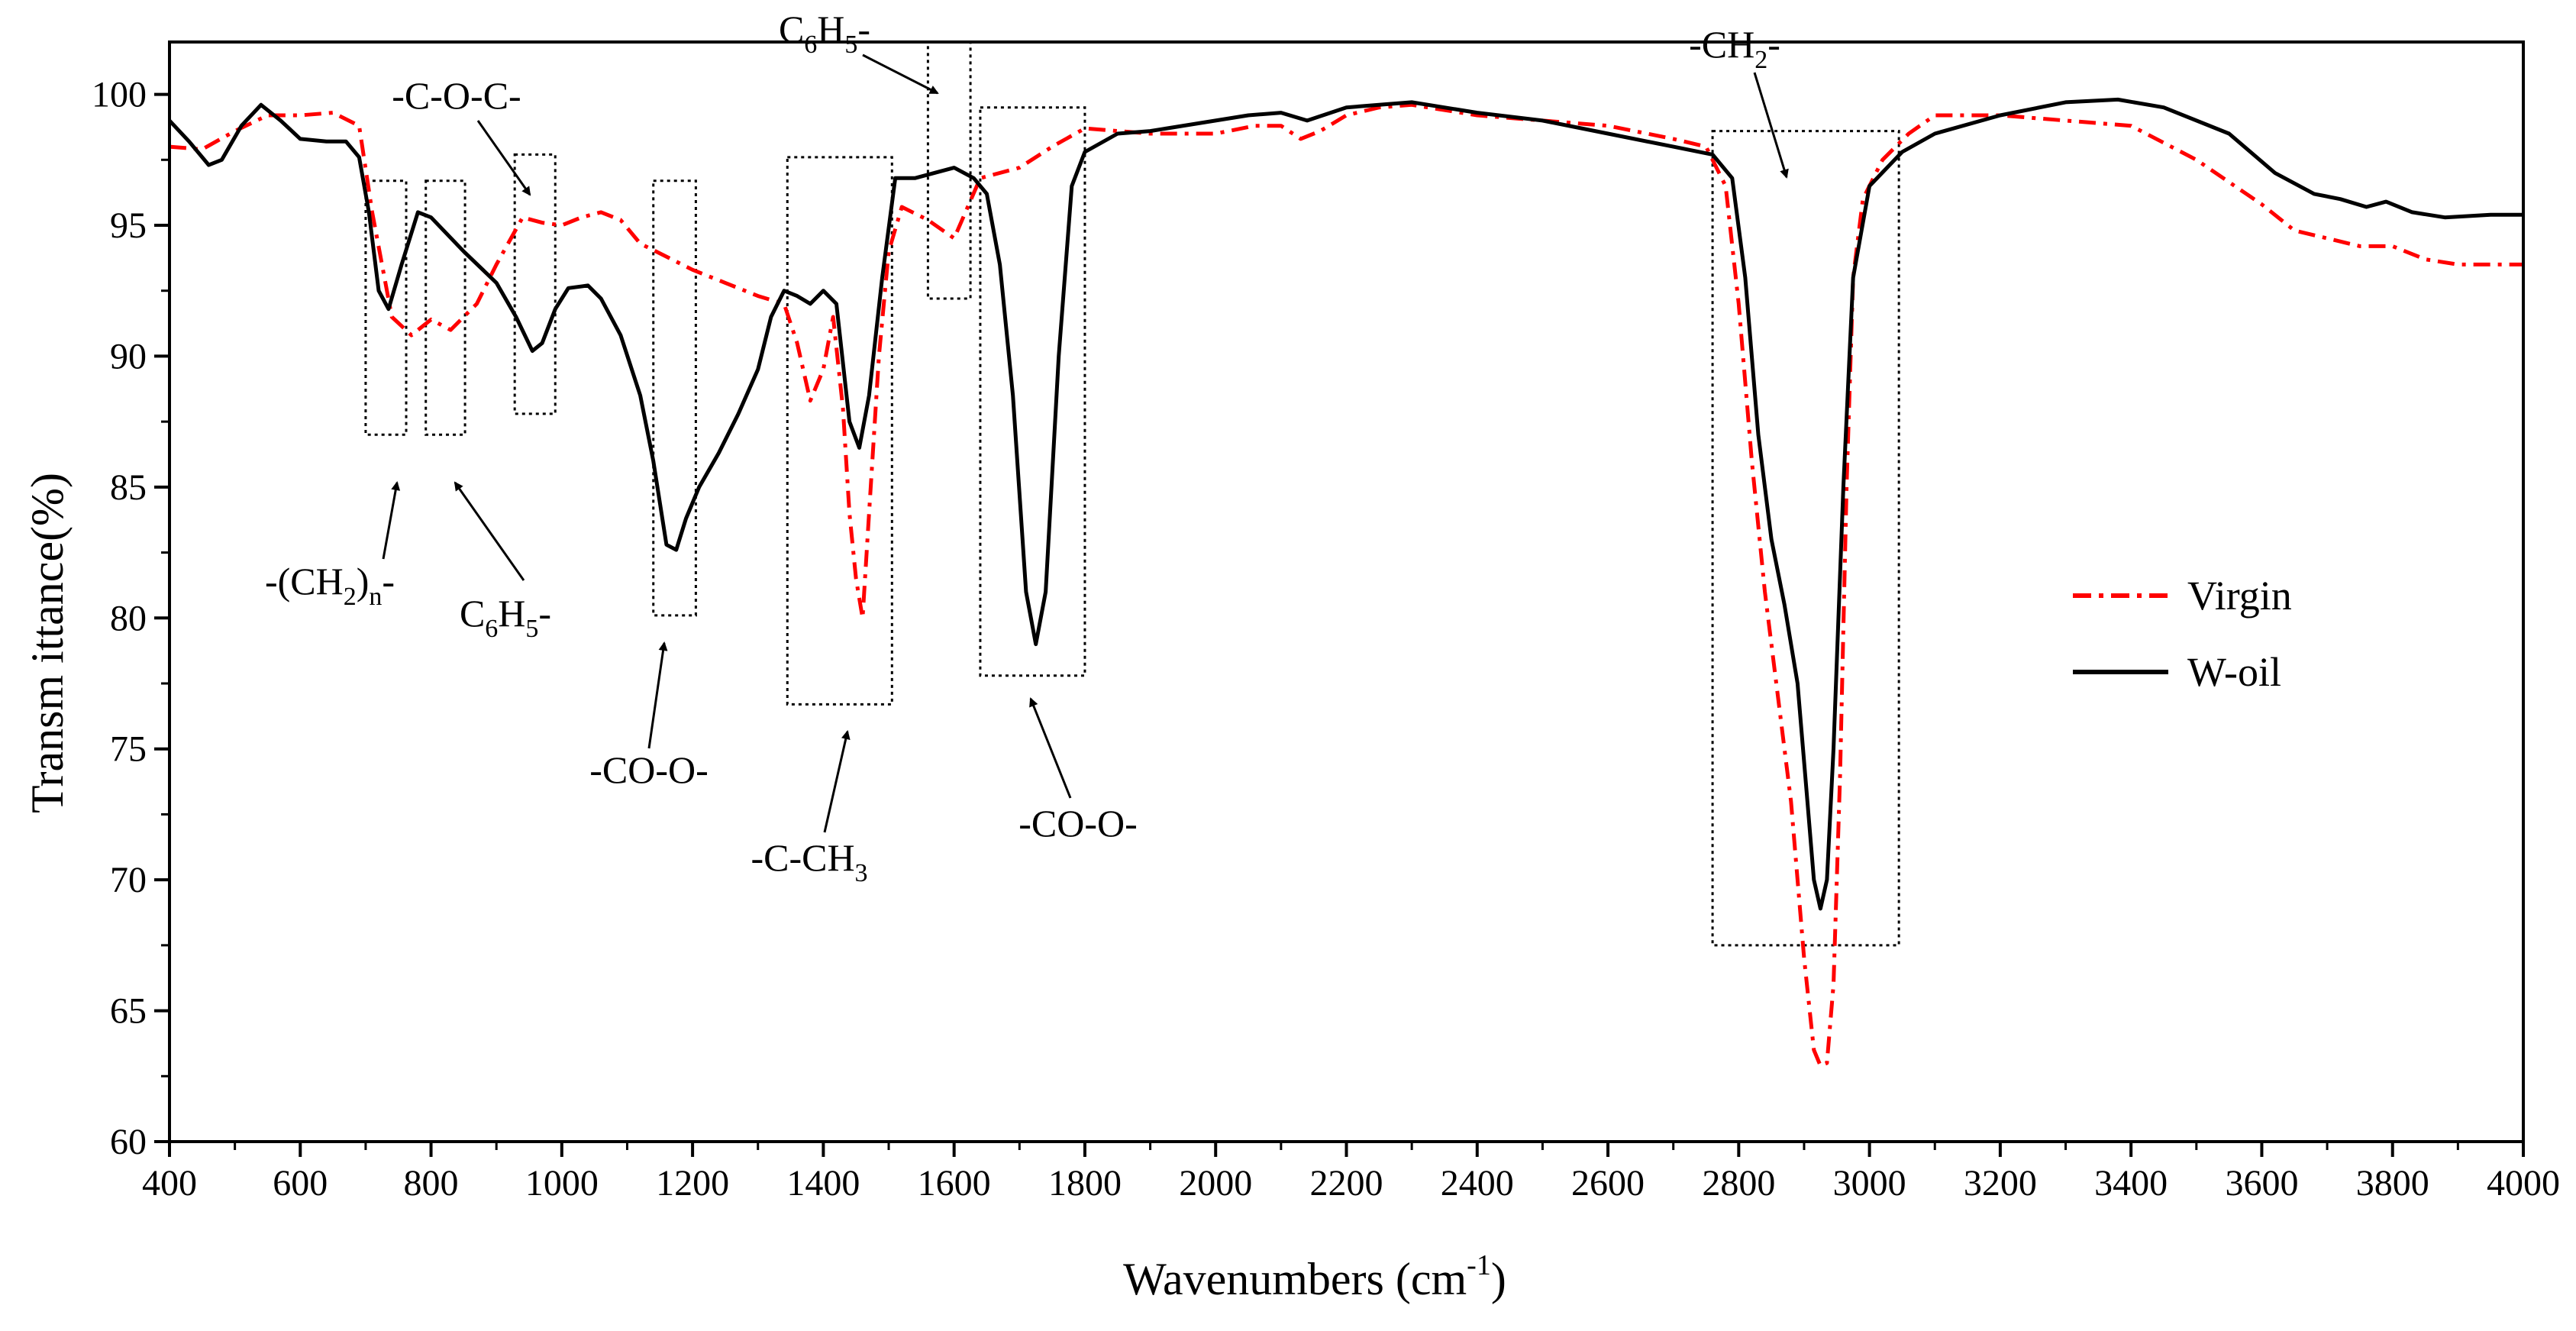 Image resolution: width=2576 pixels, height=1331 pixels. What do you see at coordinates (2000, 1183) in the screenshot?
I see `x-tick-label: 3200` at bounding box center [2000, 1183].